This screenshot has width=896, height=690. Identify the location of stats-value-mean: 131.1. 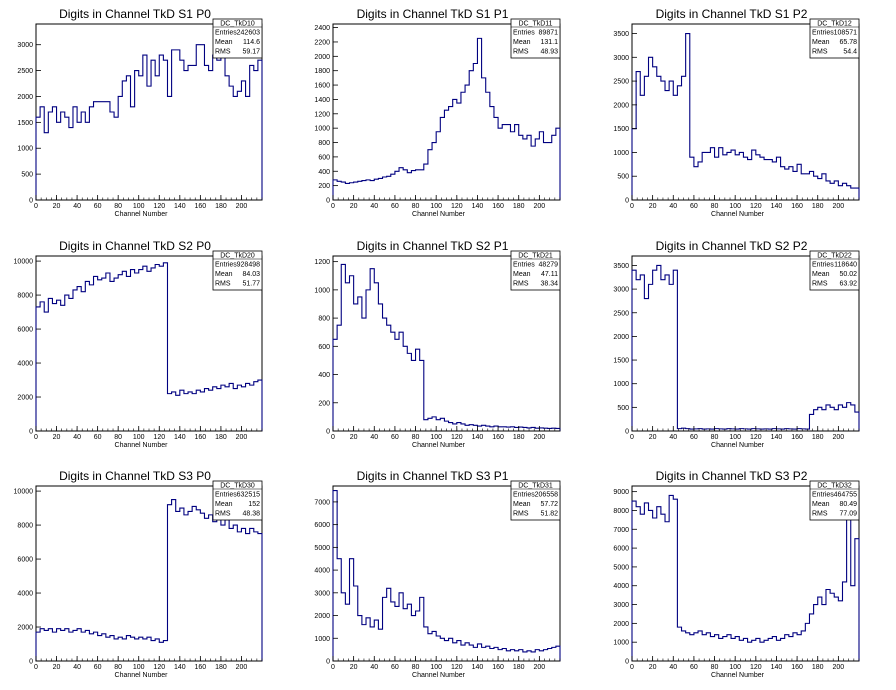
(549, 42).